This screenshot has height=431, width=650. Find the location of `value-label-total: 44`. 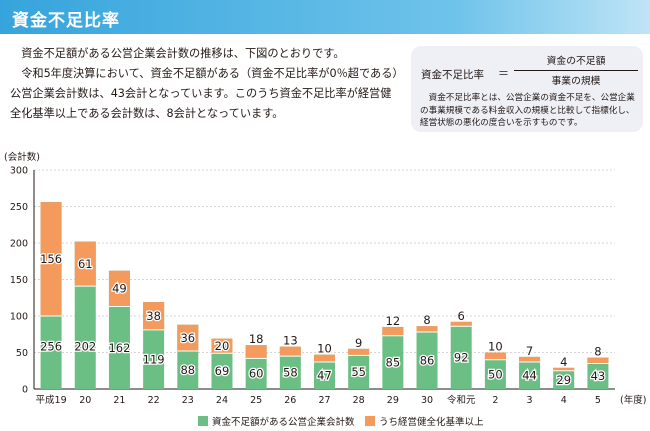

value-label-total: 44 is located at coordinates (529, 375).